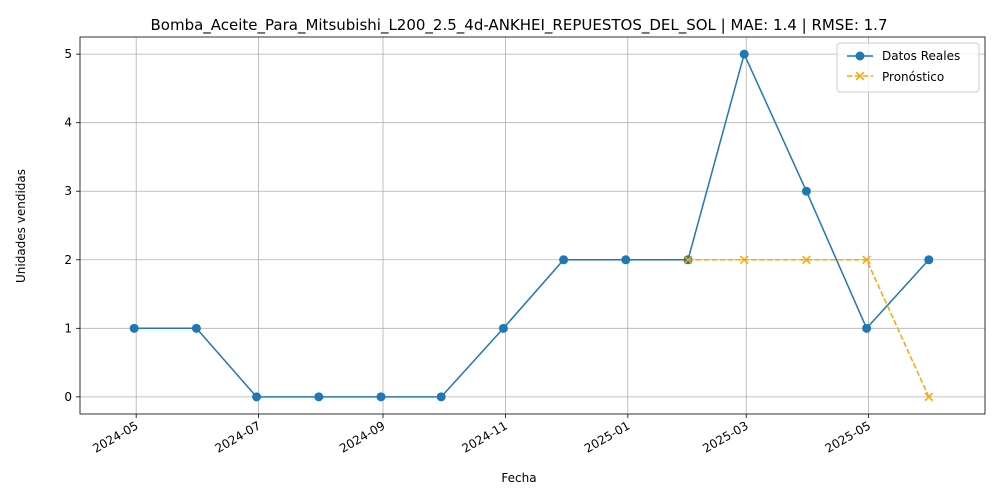 The height and width of the screenshot is (500, 1000). Describe the element at coordinates (518, 478) in the screenshot. I see `x-axis-label: Fecha` at that location.